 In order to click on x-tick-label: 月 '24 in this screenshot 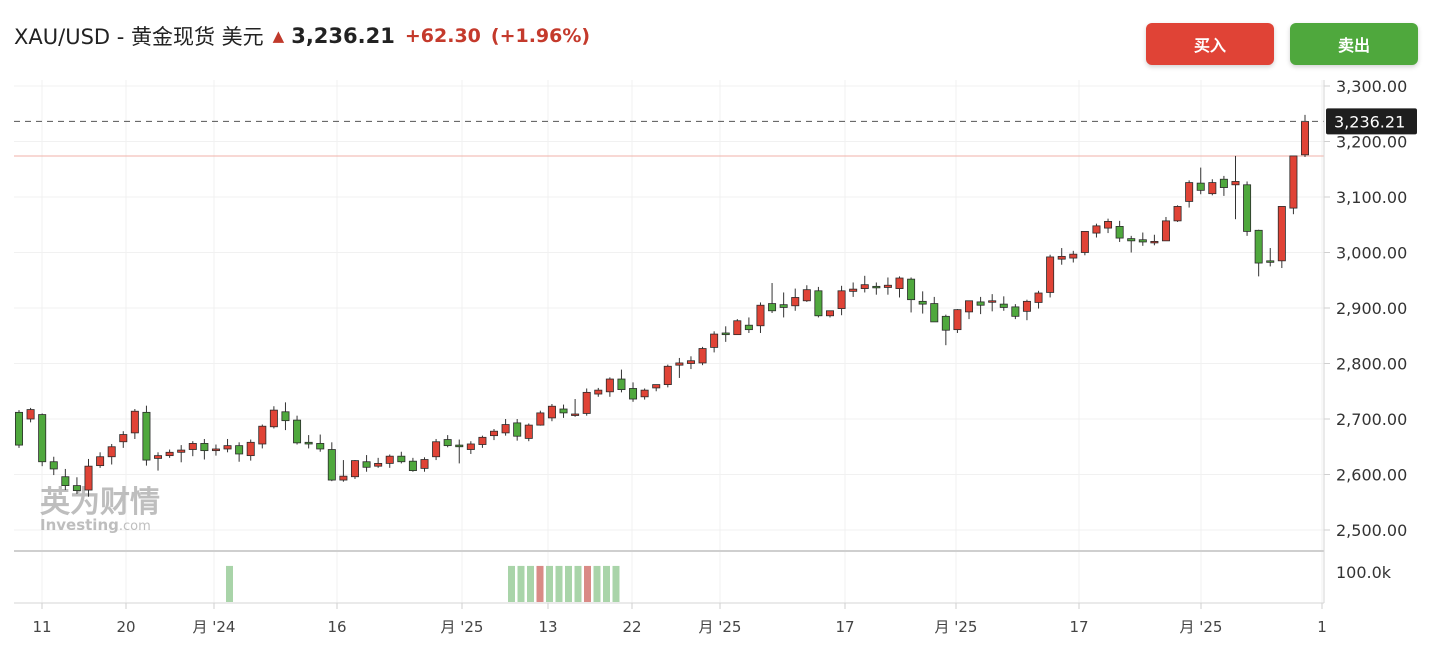, I will do `click(214, 627)`.